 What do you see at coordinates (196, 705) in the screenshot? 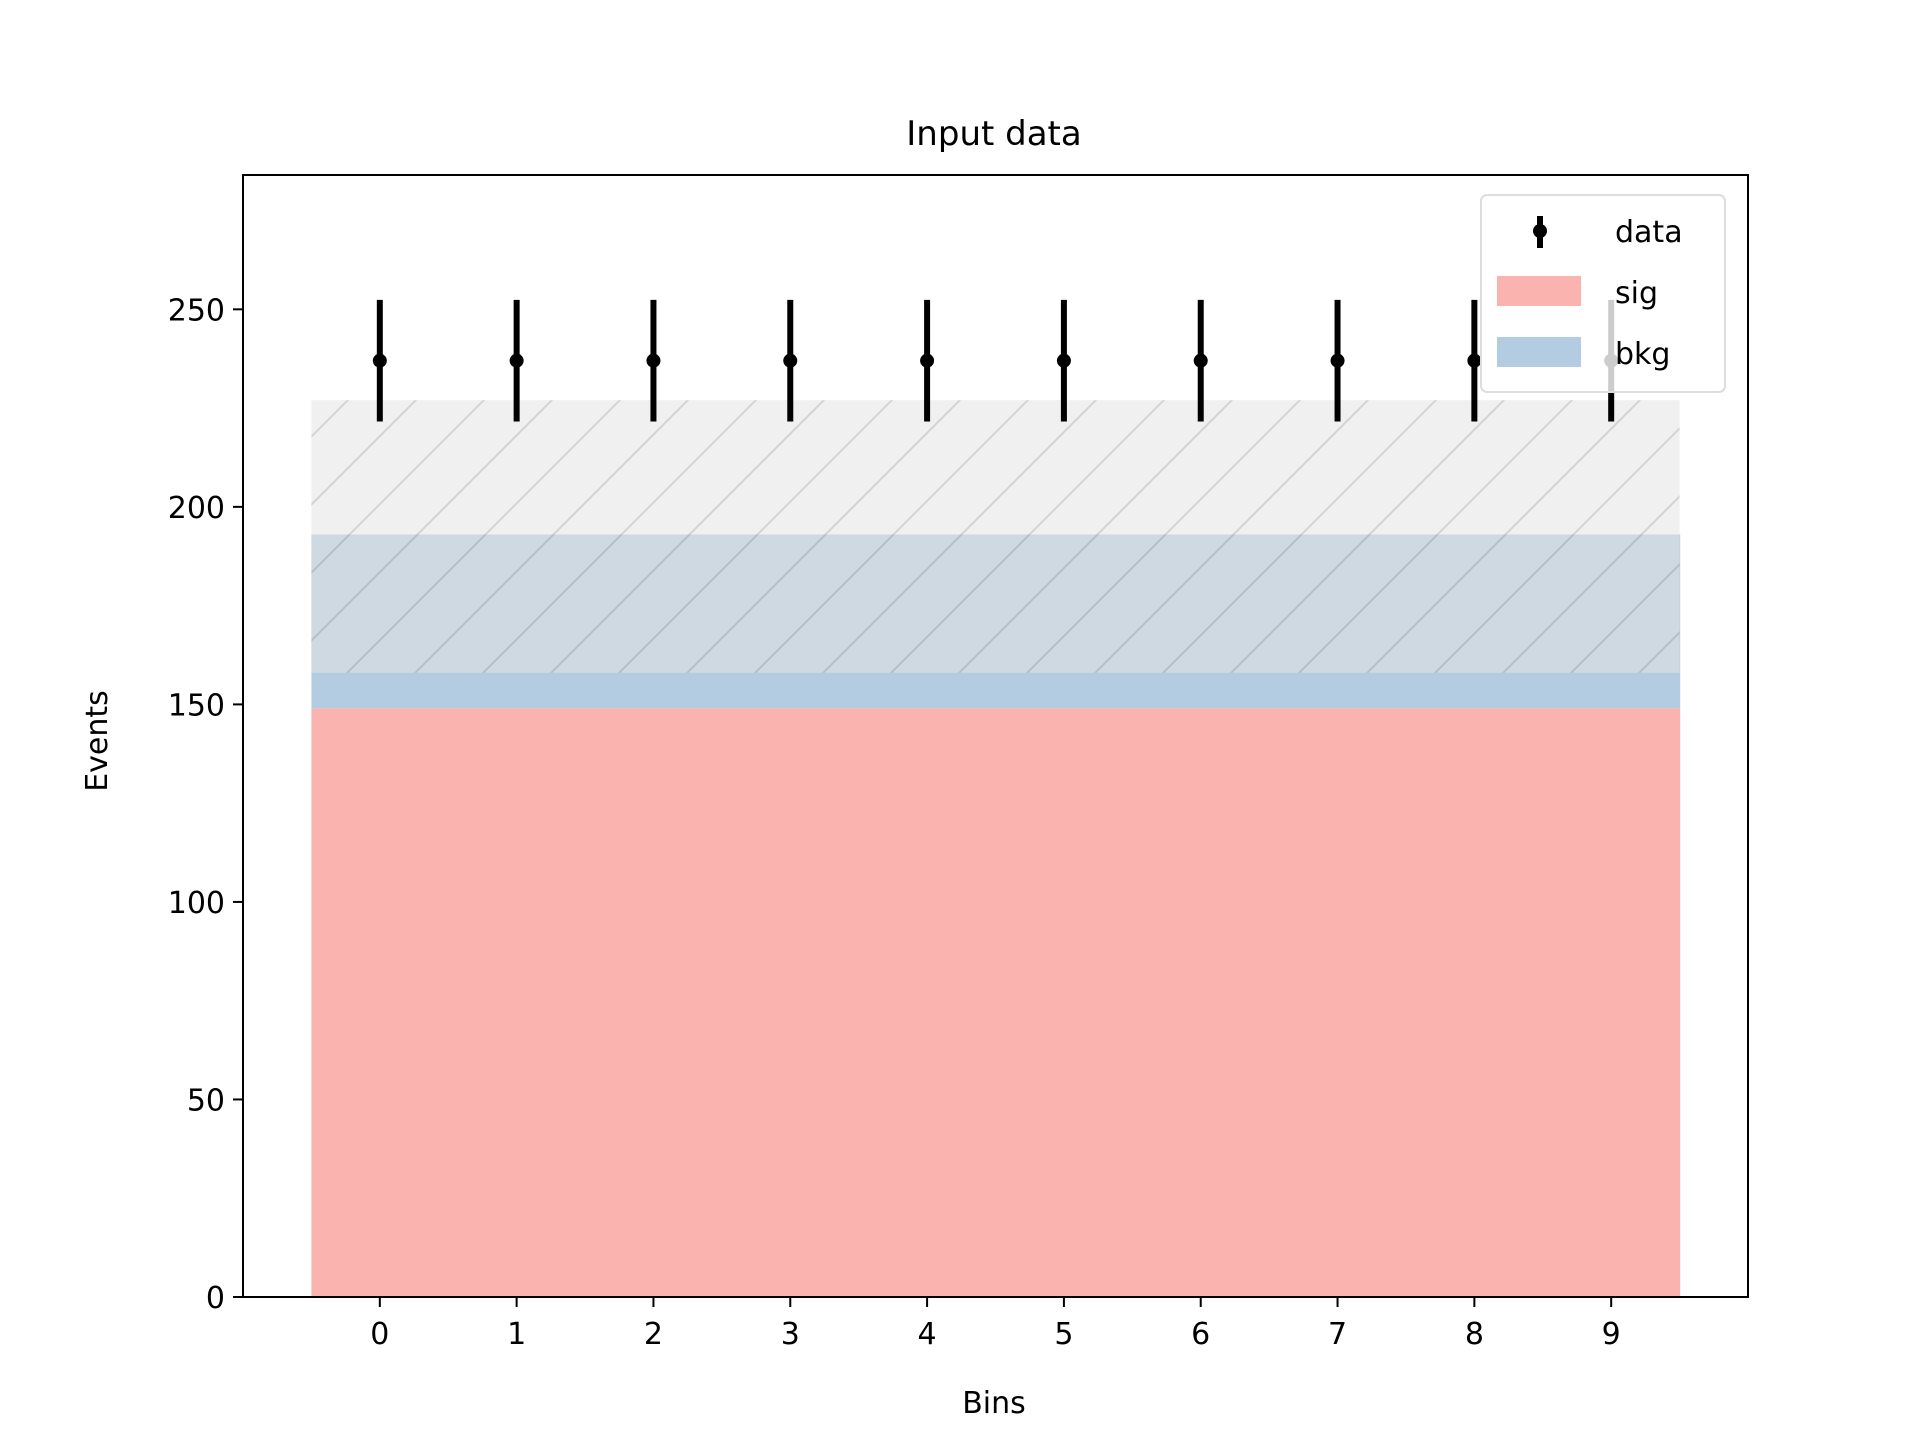
I see `y-tick-label-150: 150` at bounding box center [196, 705].